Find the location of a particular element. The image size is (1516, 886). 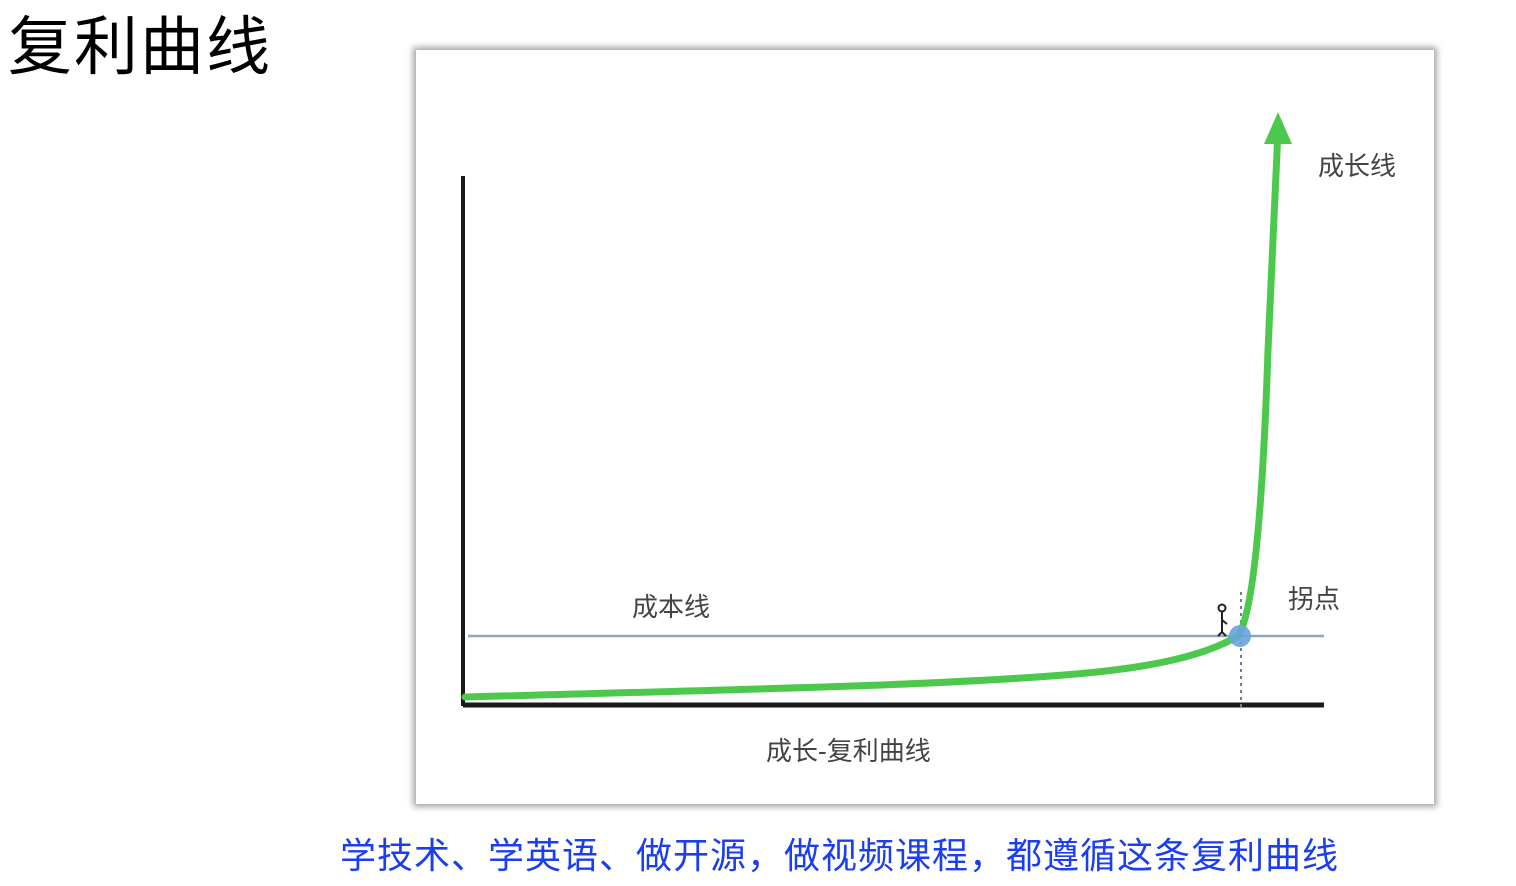

cost-line-label: 成本线 is located at coordinates (671, 608).